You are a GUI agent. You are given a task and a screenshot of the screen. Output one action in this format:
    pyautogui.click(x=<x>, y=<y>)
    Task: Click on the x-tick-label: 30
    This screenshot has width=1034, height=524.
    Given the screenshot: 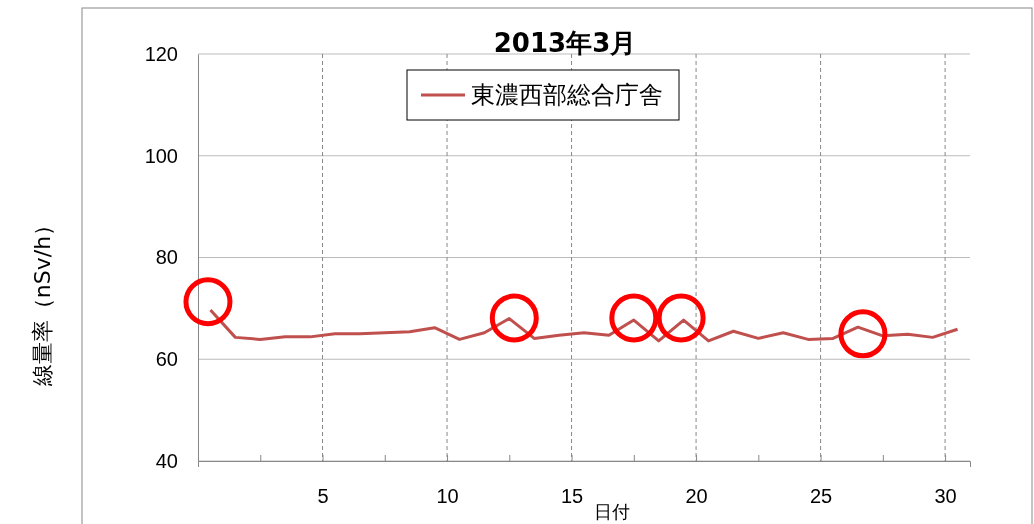 What is the action you would take?
    pyautogui.click(x=945, y=496)
    